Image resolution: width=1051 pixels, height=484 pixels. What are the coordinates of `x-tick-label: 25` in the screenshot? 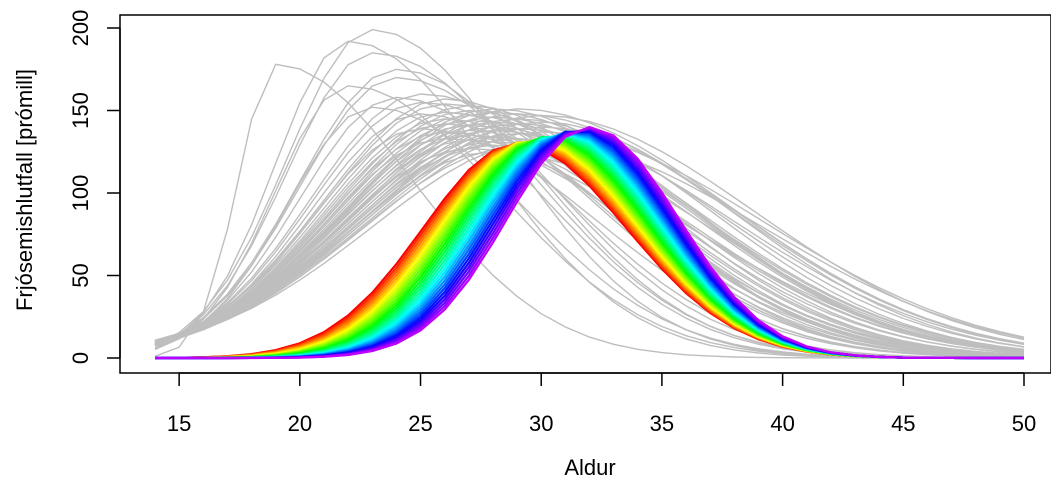 It's located at (420, 423).